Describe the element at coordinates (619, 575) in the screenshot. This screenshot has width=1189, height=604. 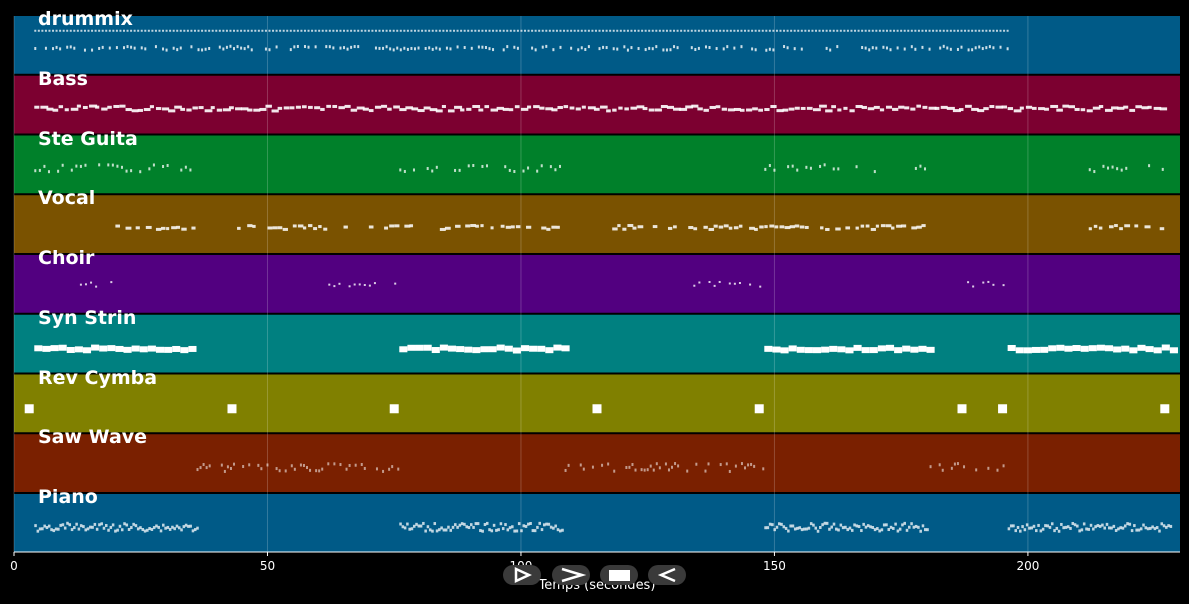
I see `stop-button` at that location.